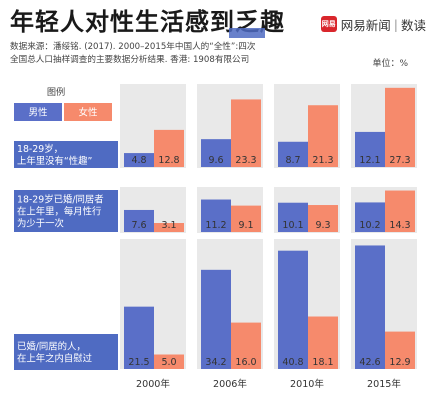  What do you see at coordinates (399, 362) in the screenshot?
I see `data-label-3-female-4: 12.9` at bounding box center [399, 362].